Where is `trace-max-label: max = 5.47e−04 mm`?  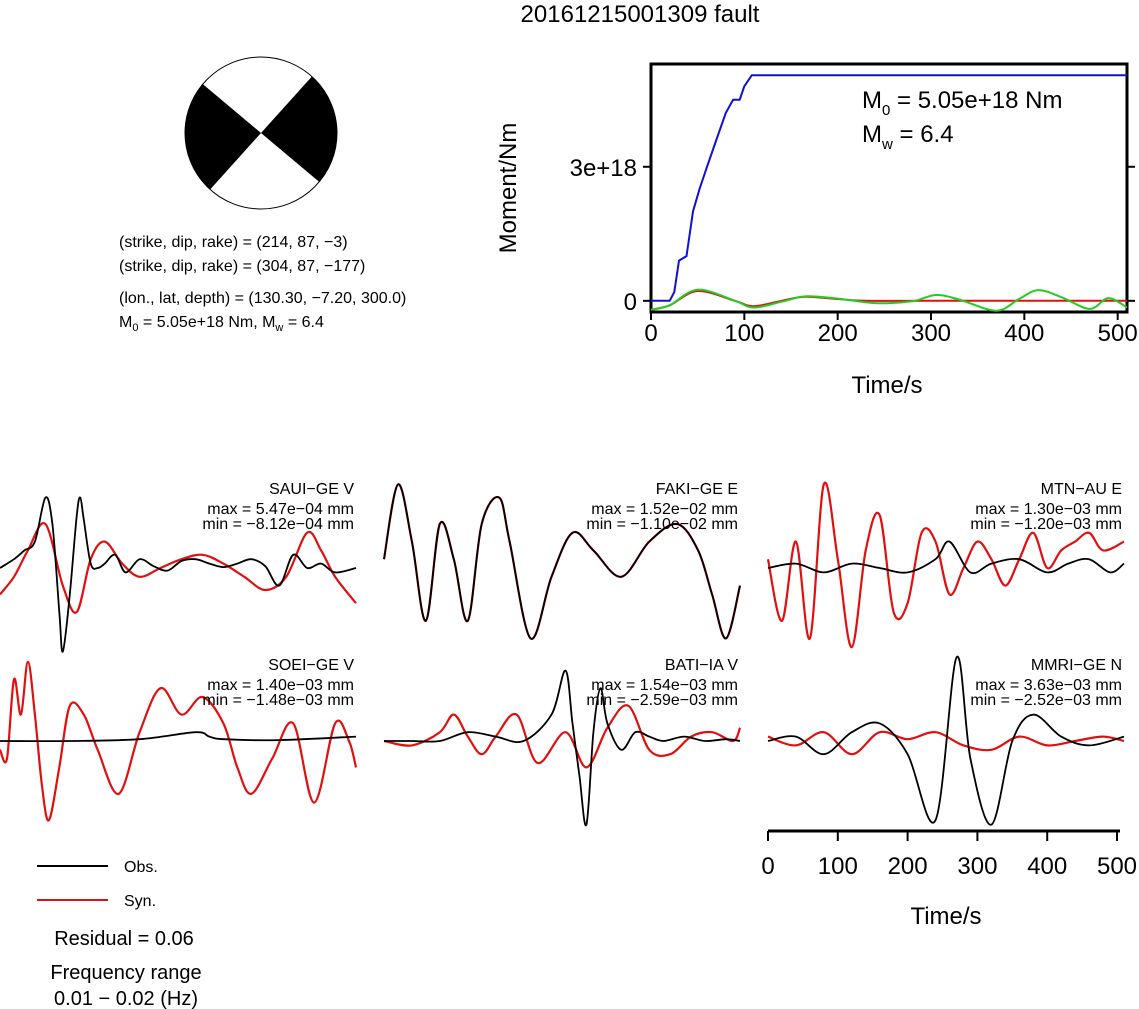
trace-max-label: max = 5.47e−04 mm is located at coordinates (280, 509).